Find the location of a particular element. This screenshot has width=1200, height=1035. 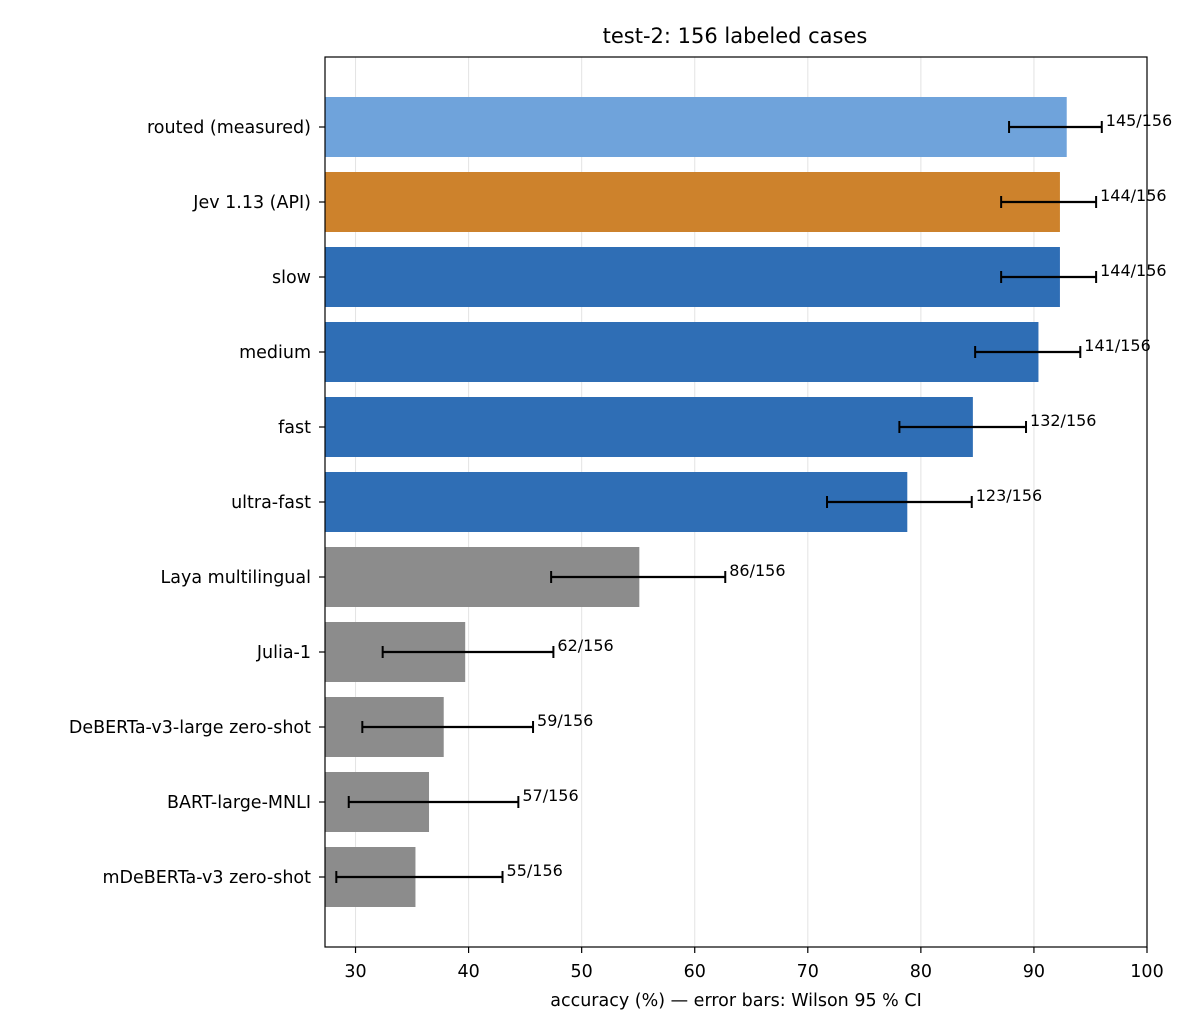

x-tick-label-40: 40 is located at coordinates (468, 972).